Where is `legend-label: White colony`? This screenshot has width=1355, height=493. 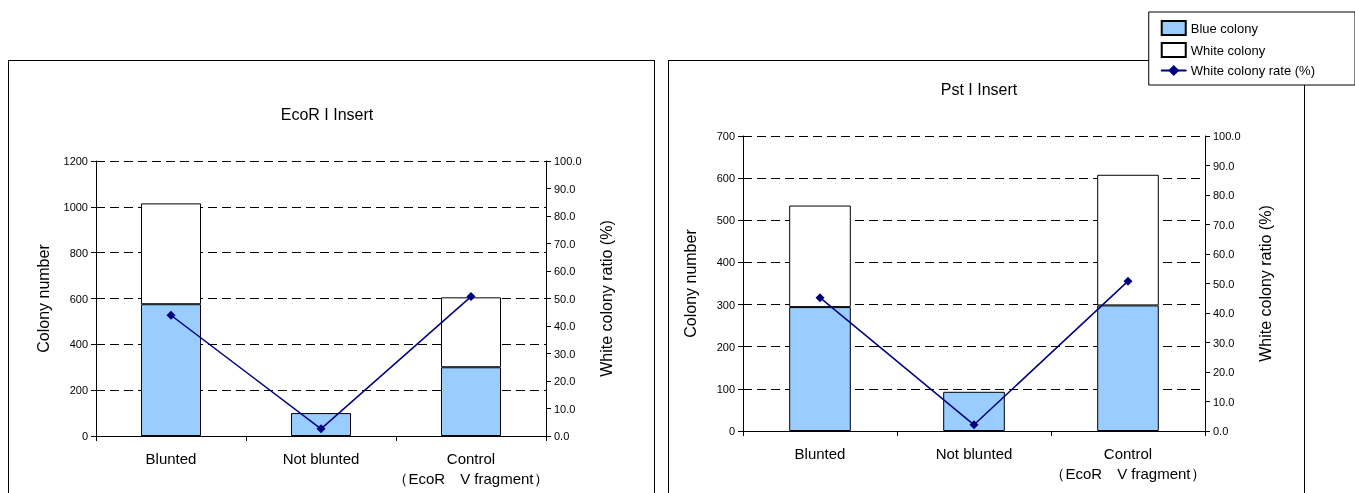 legend-label: White colony is located at coordinates (1228, 50).